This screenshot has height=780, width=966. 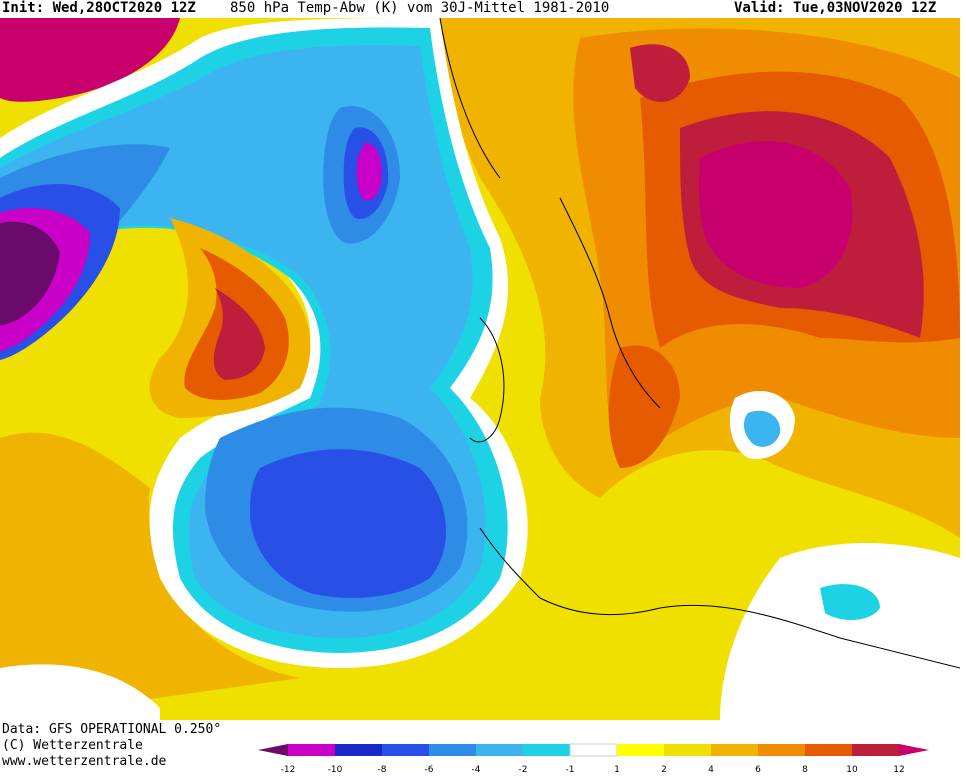 I want to click on copyright-label: (C) Wetterzentrale, so click(x=72, y=745).